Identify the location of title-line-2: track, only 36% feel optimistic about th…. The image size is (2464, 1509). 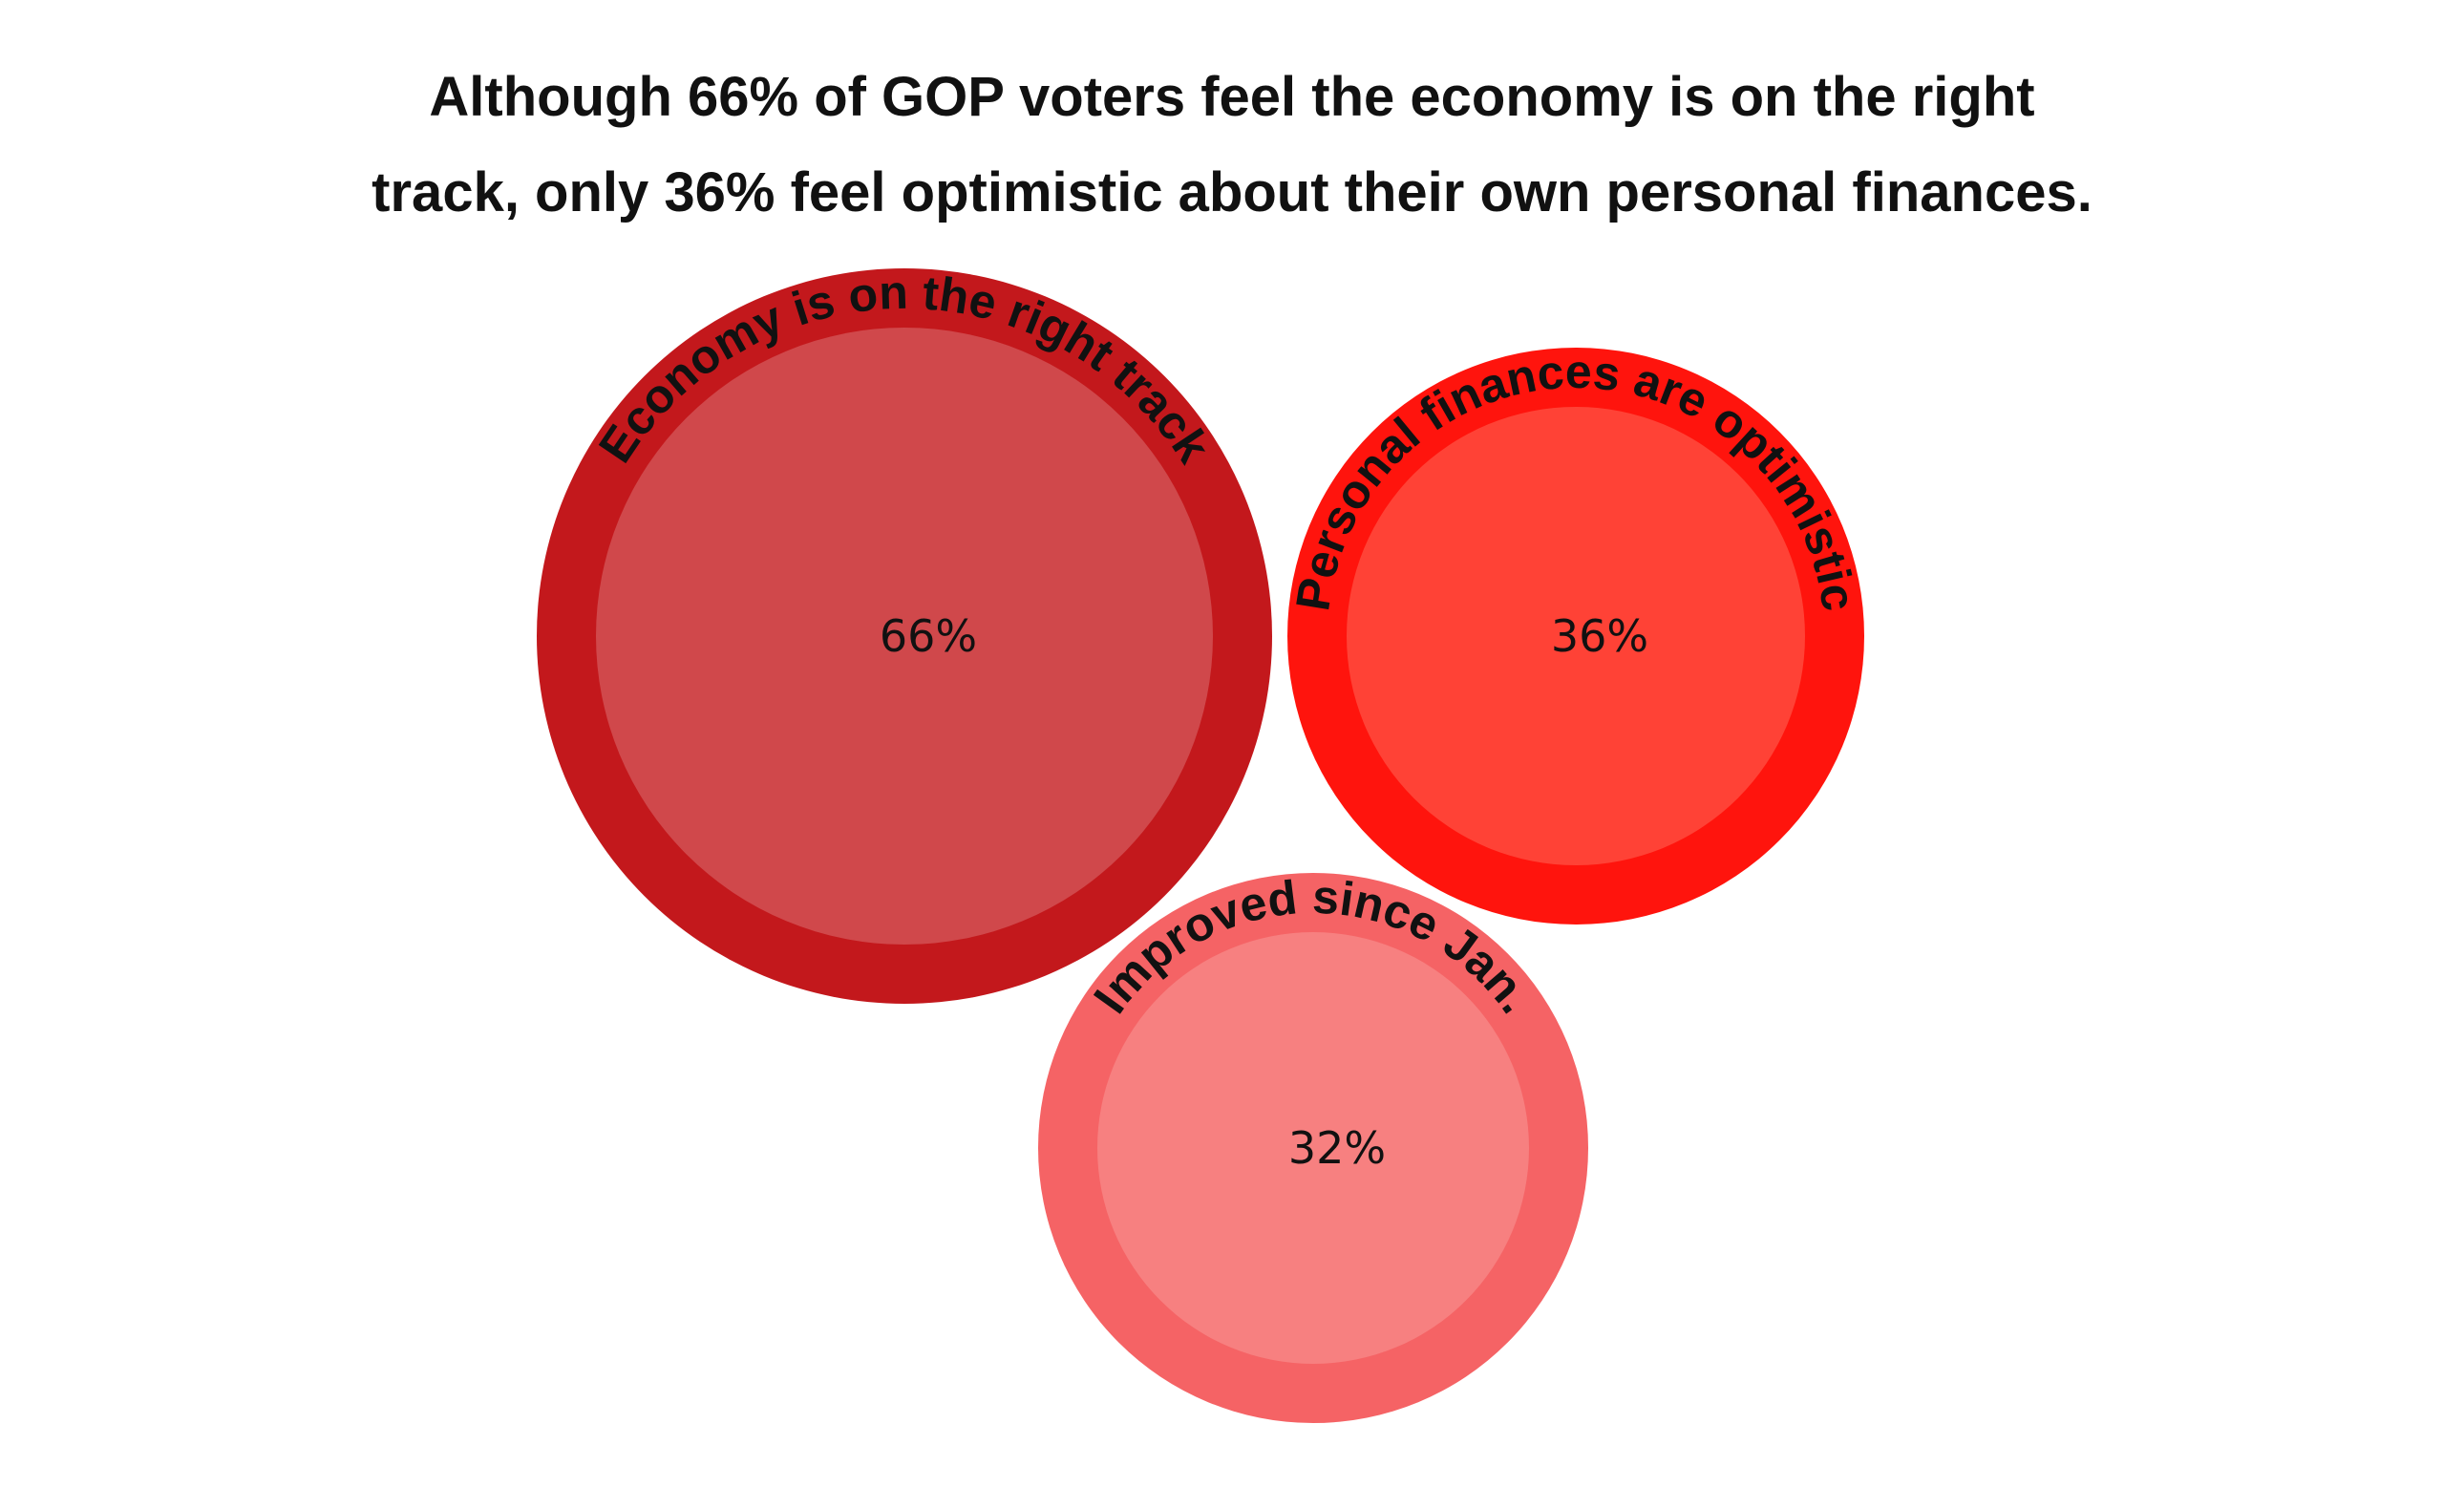
(1232, 192).